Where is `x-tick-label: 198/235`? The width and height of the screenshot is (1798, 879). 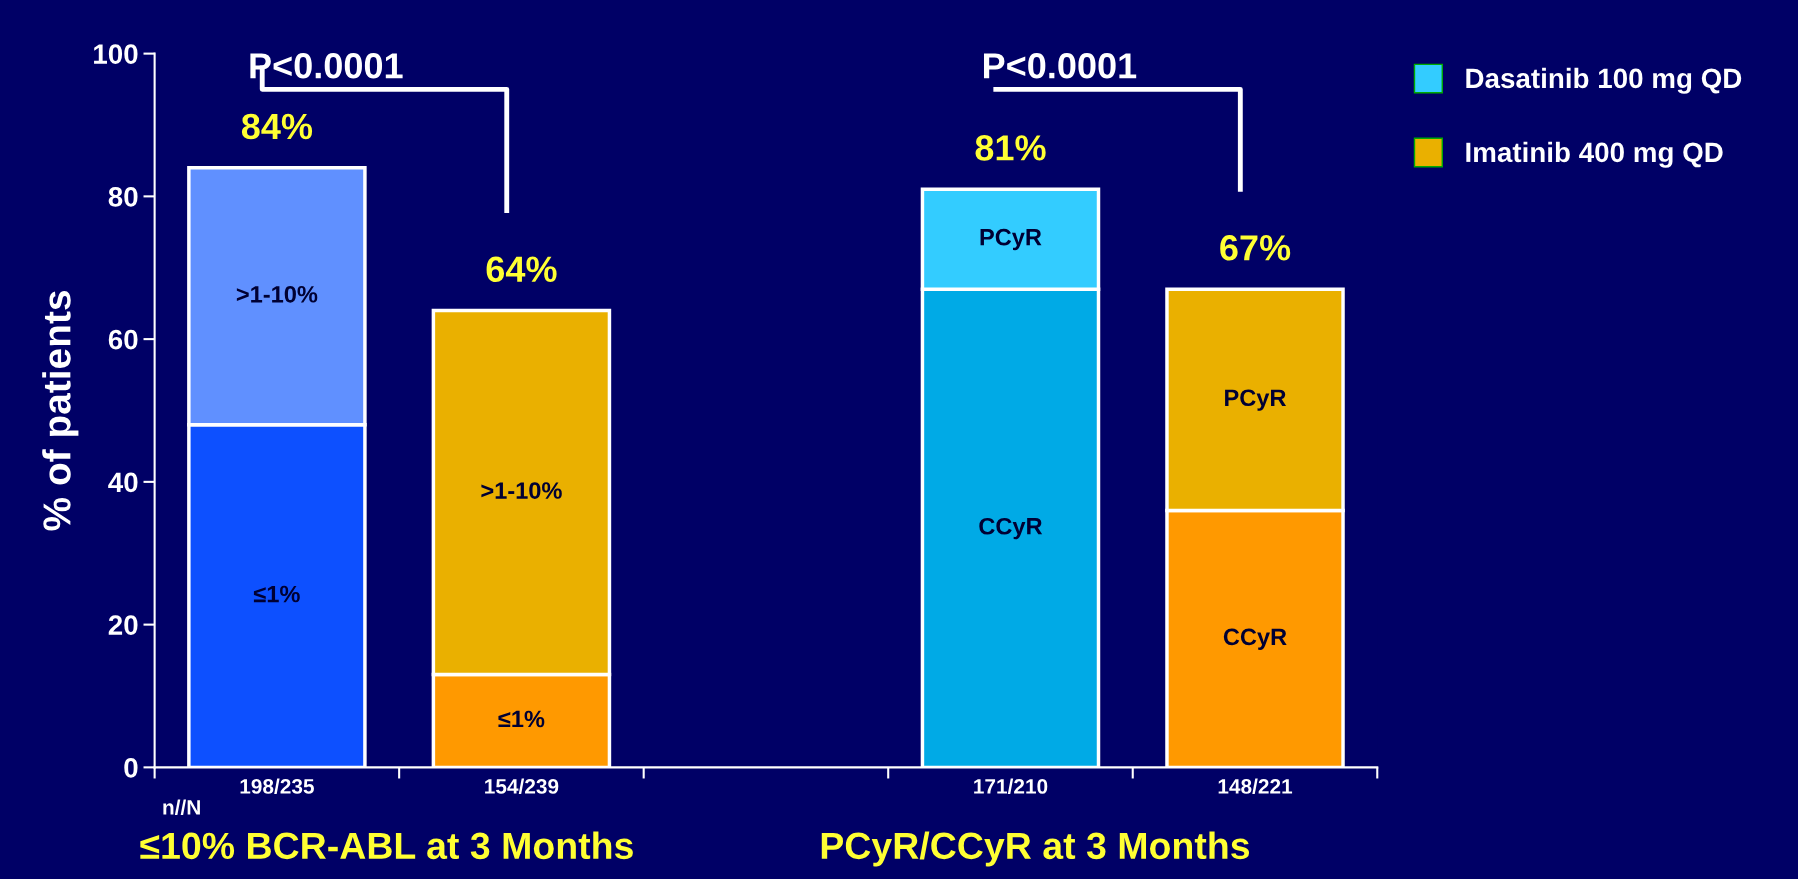 x-tick-label: 198/235 is located at coordinates (277, 786).